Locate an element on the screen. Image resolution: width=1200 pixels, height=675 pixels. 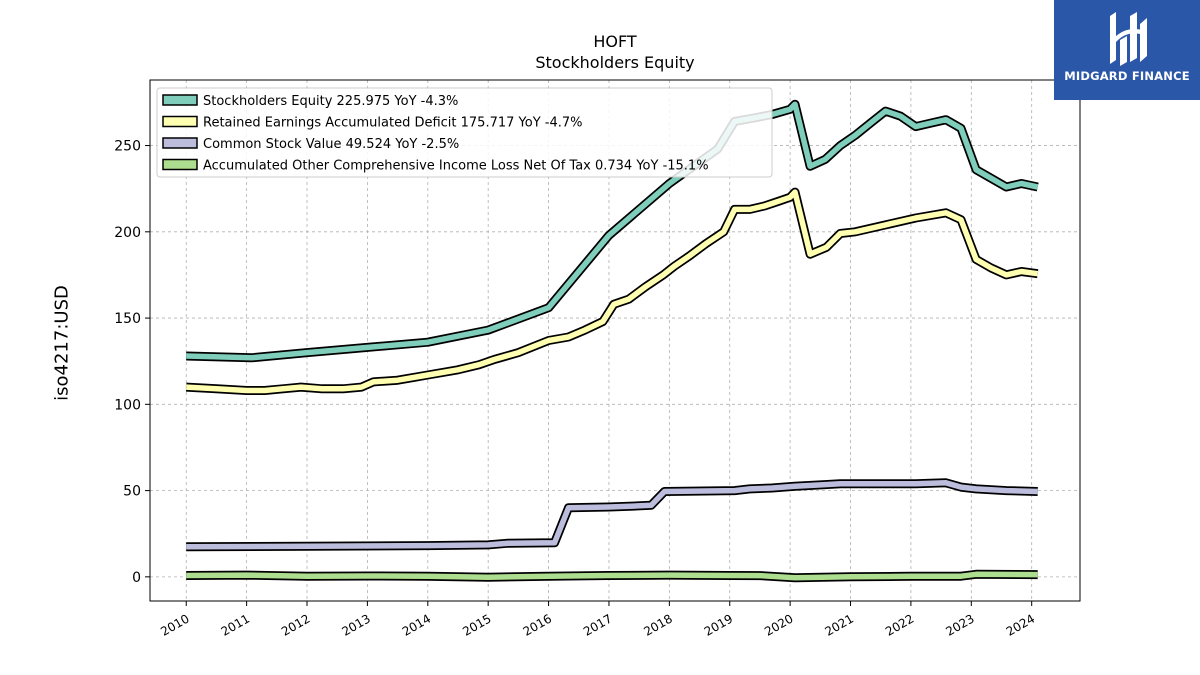
x-tick-label: 2013 is located at coordinates (355, 624).